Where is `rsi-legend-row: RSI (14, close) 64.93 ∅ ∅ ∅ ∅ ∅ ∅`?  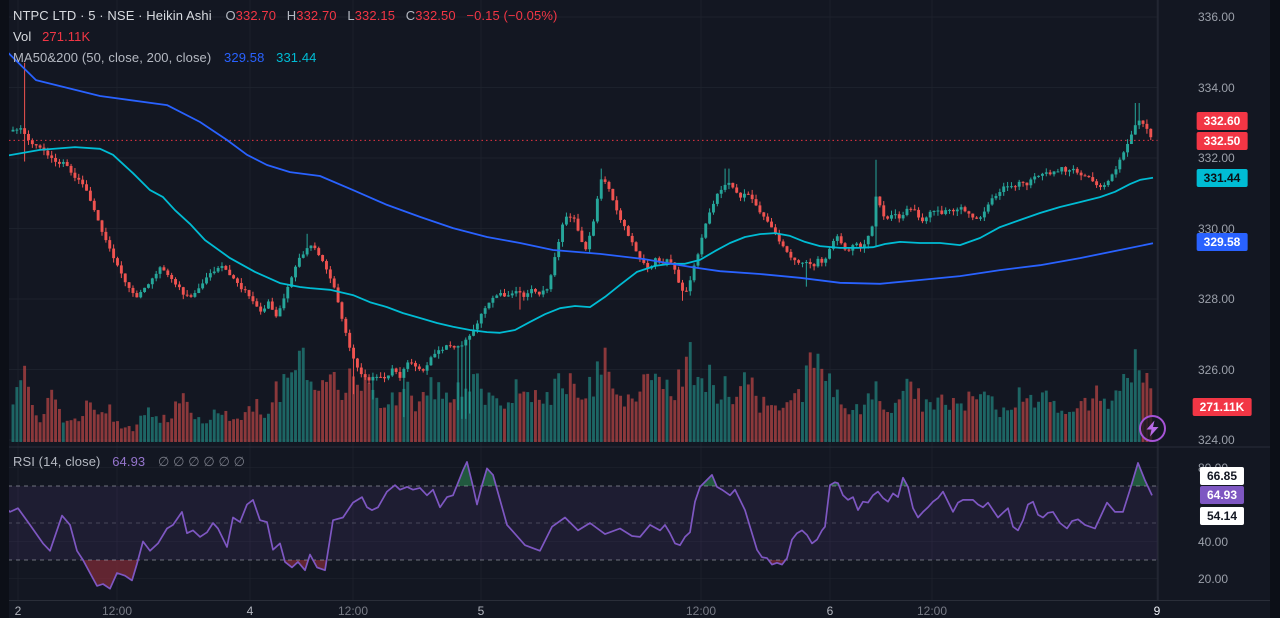 rsi-legend-row: RSI (14, close) 64.93 ∅ ∅ ∅ ∅ ∅ ∅ is located at coordinates (129, 462).